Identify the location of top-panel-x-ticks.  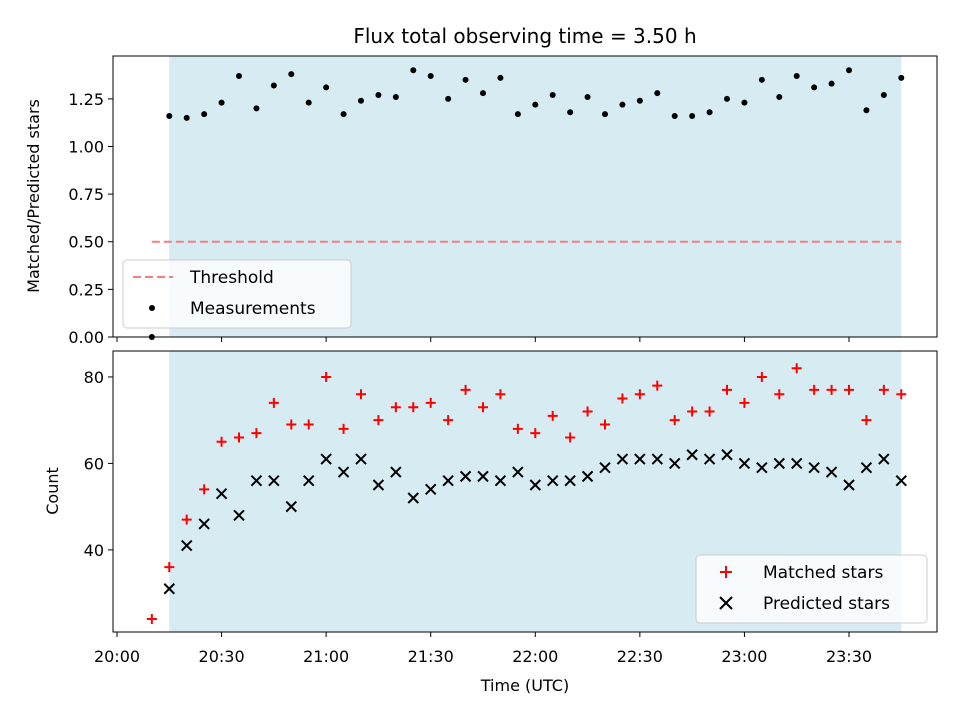
(483, 339).